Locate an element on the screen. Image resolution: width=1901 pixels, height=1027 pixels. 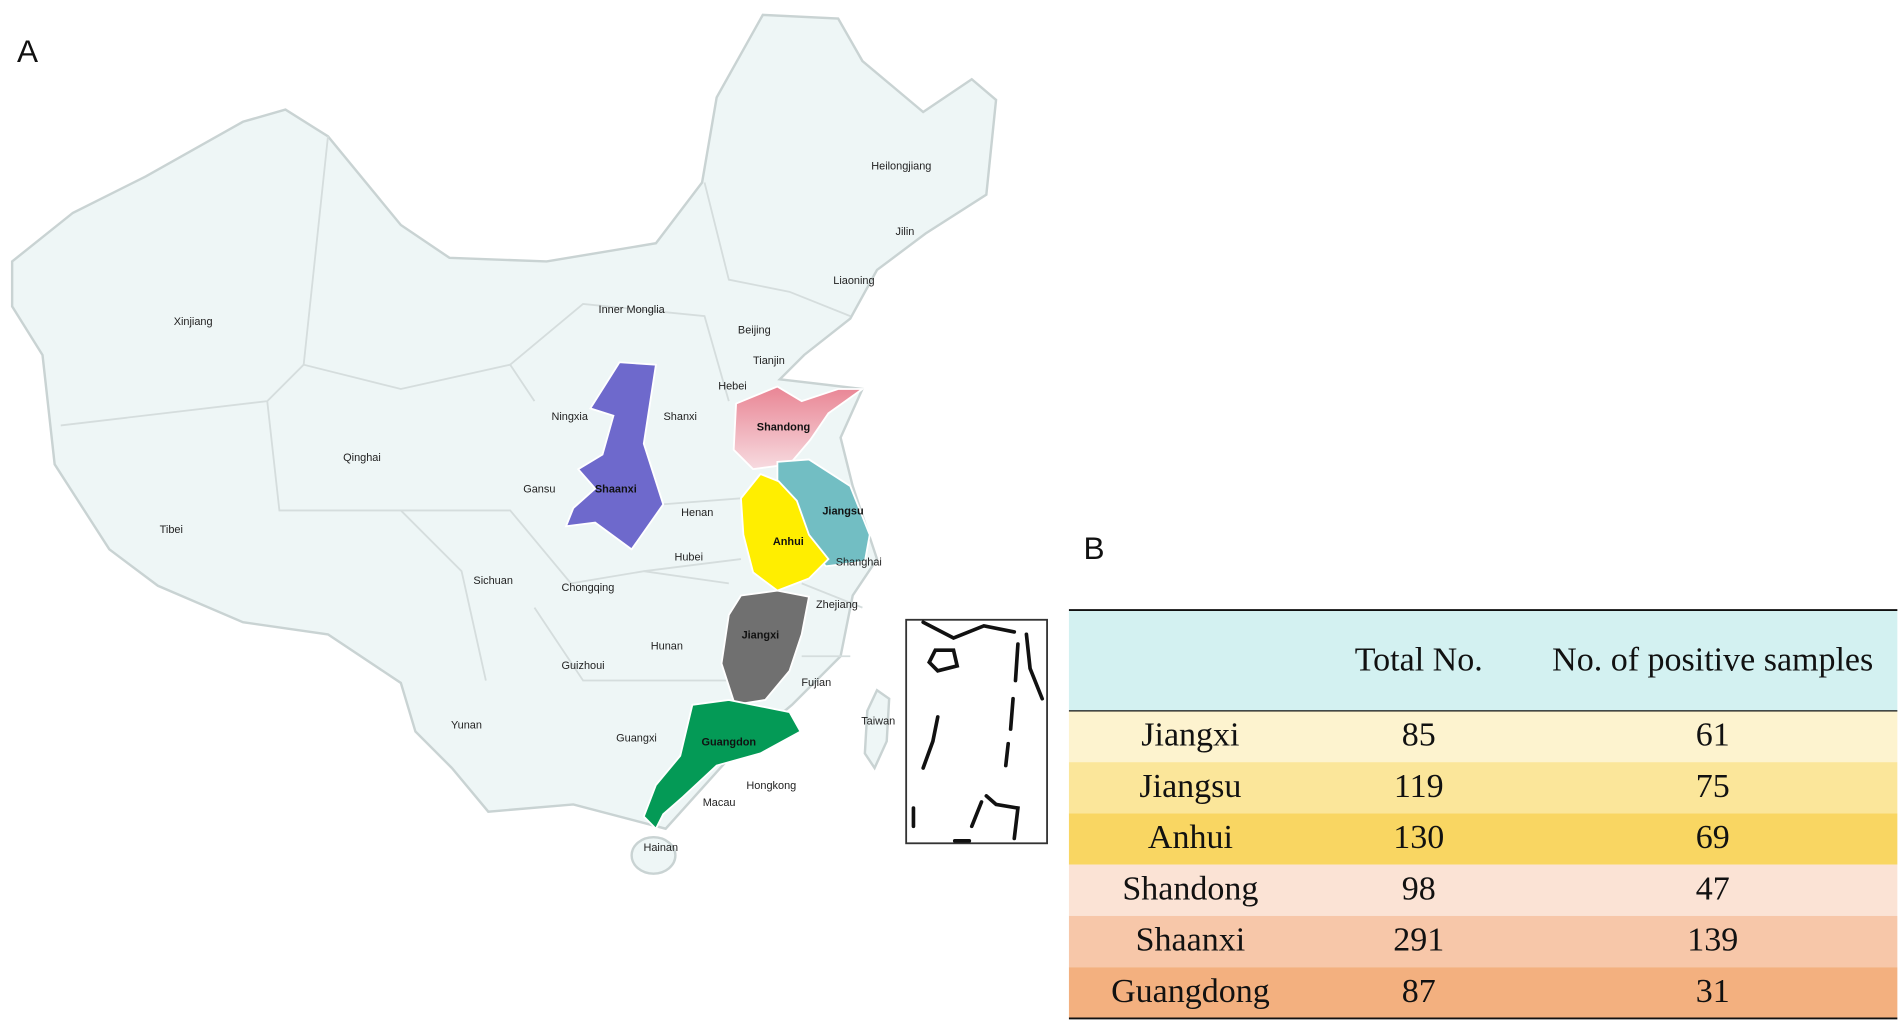
table-cell: 291 is located at coordinates (1418, 940).